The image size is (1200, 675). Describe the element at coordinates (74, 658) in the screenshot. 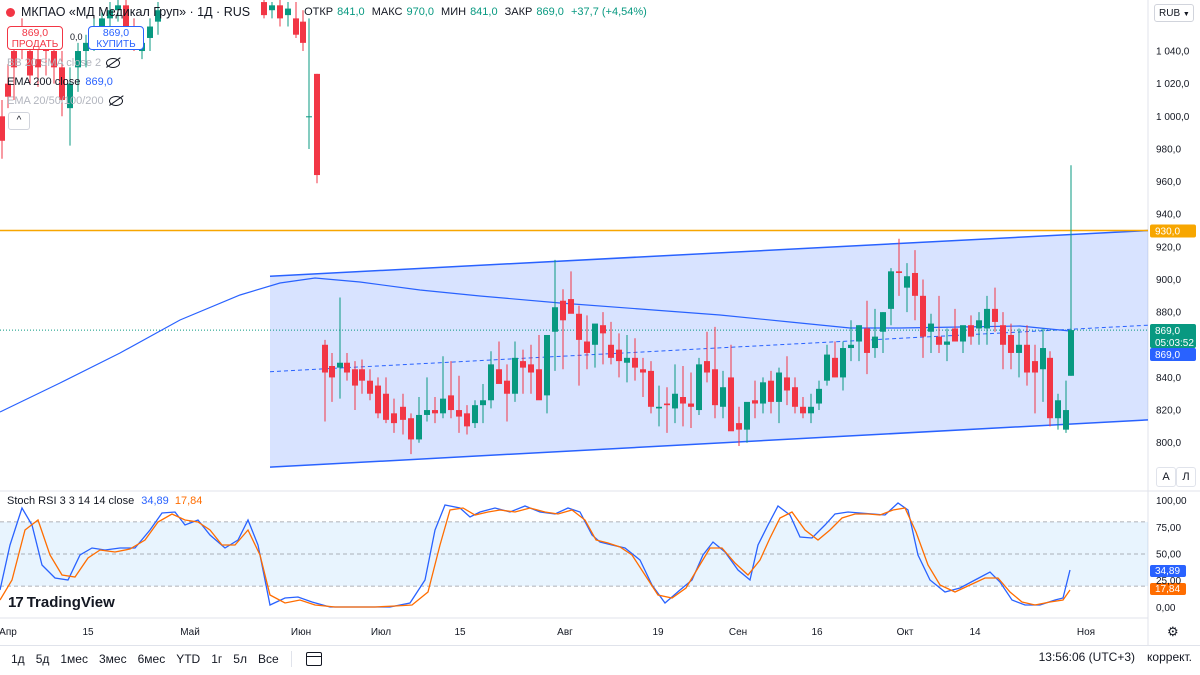

I see `timeframe-1m: 1мес` at that location.